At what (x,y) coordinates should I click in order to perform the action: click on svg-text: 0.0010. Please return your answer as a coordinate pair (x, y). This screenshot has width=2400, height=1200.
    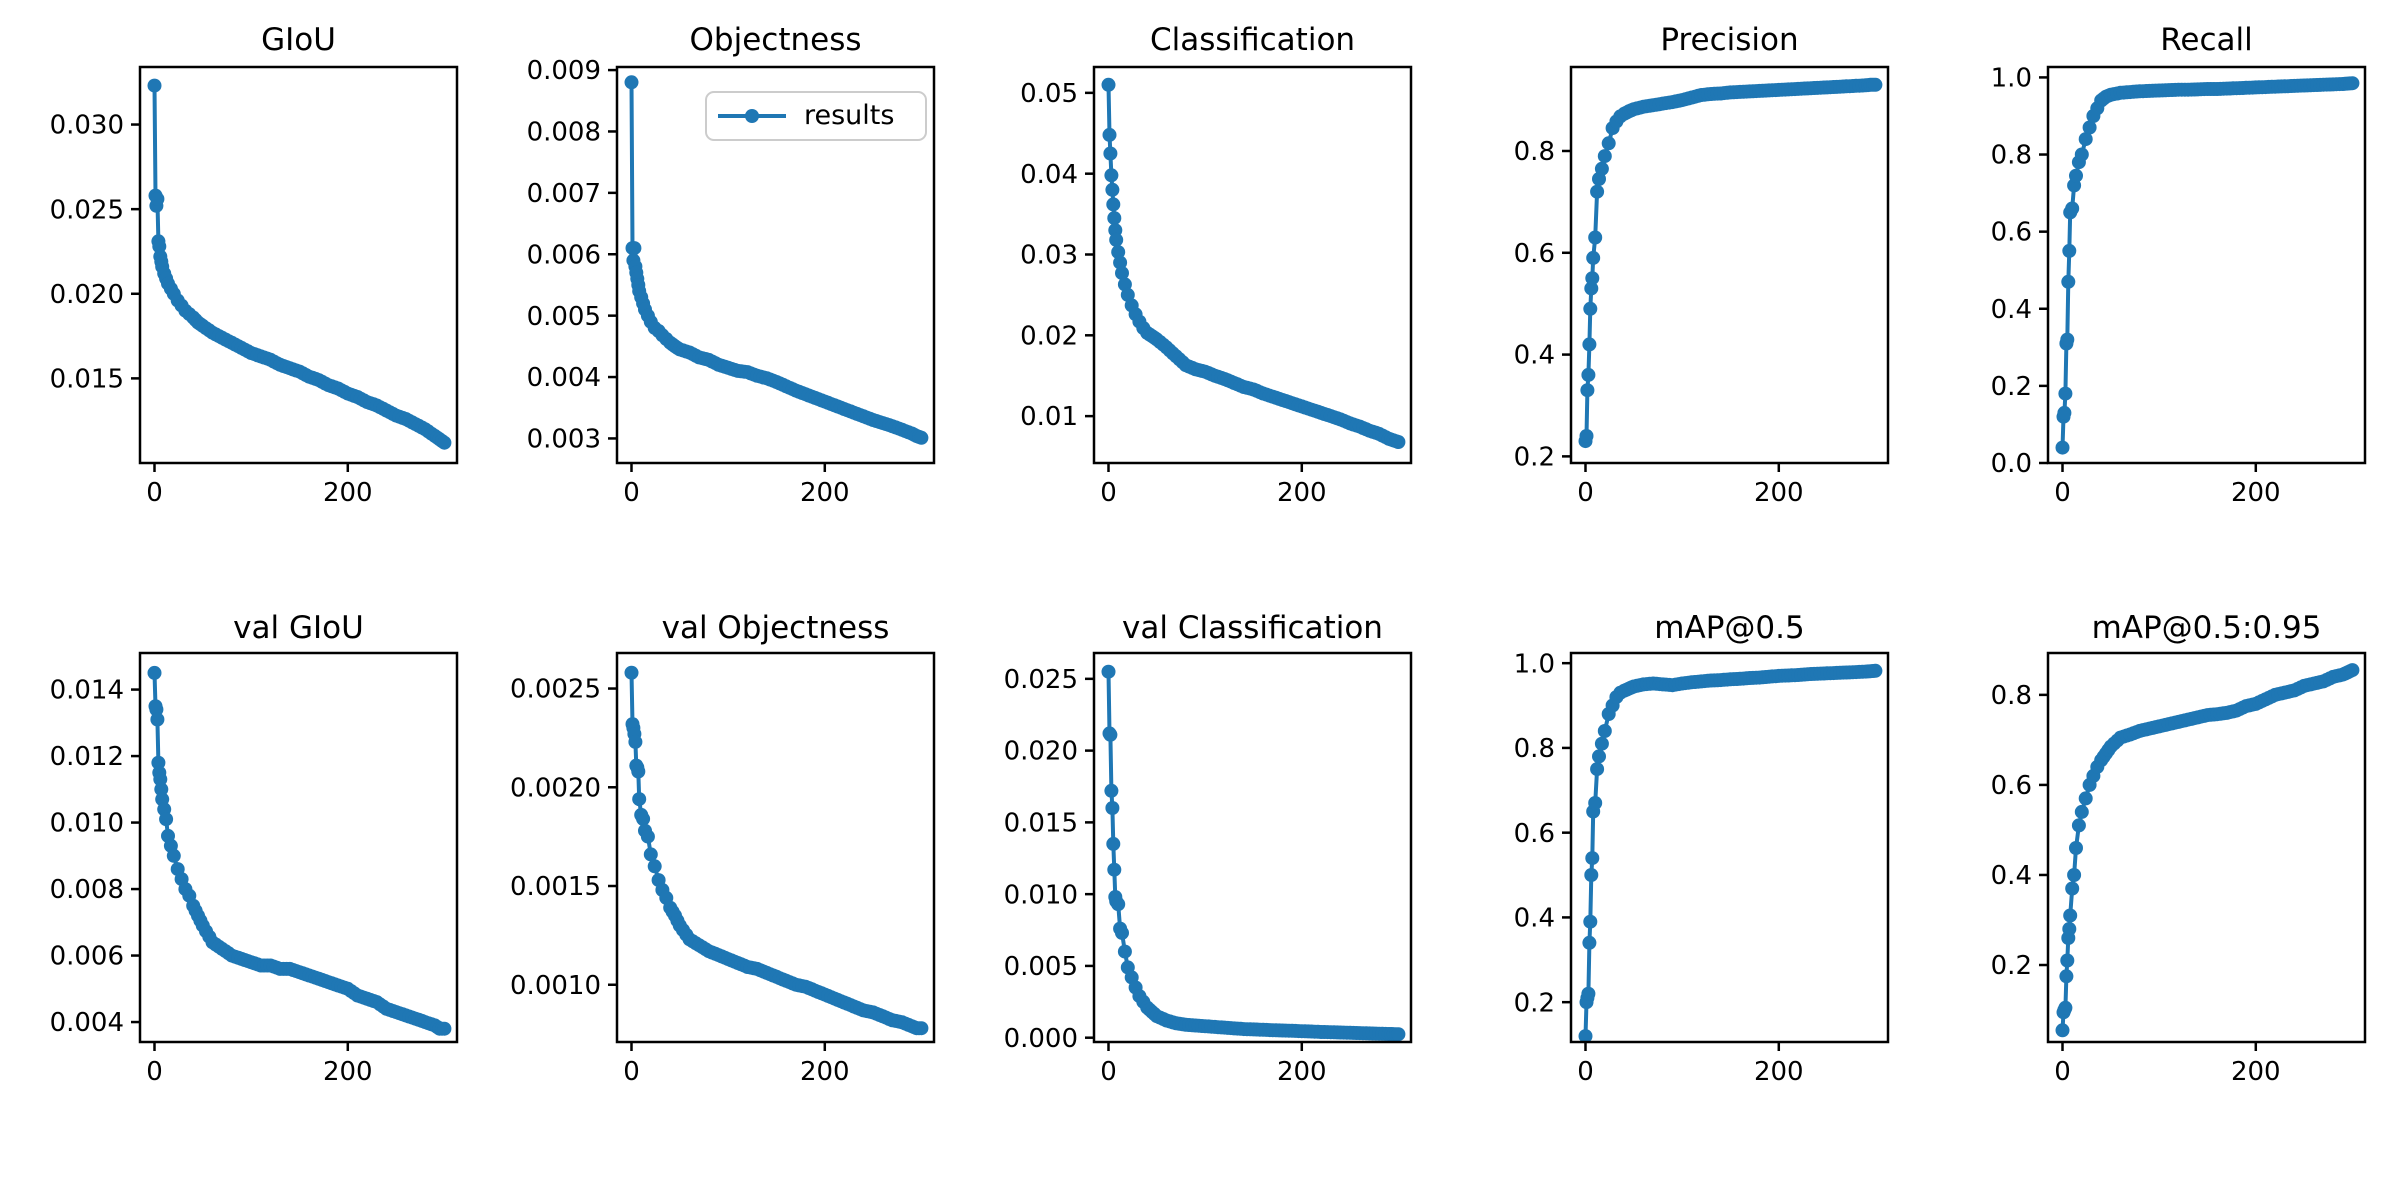
    Looking at the image, I should click on (555, 986).